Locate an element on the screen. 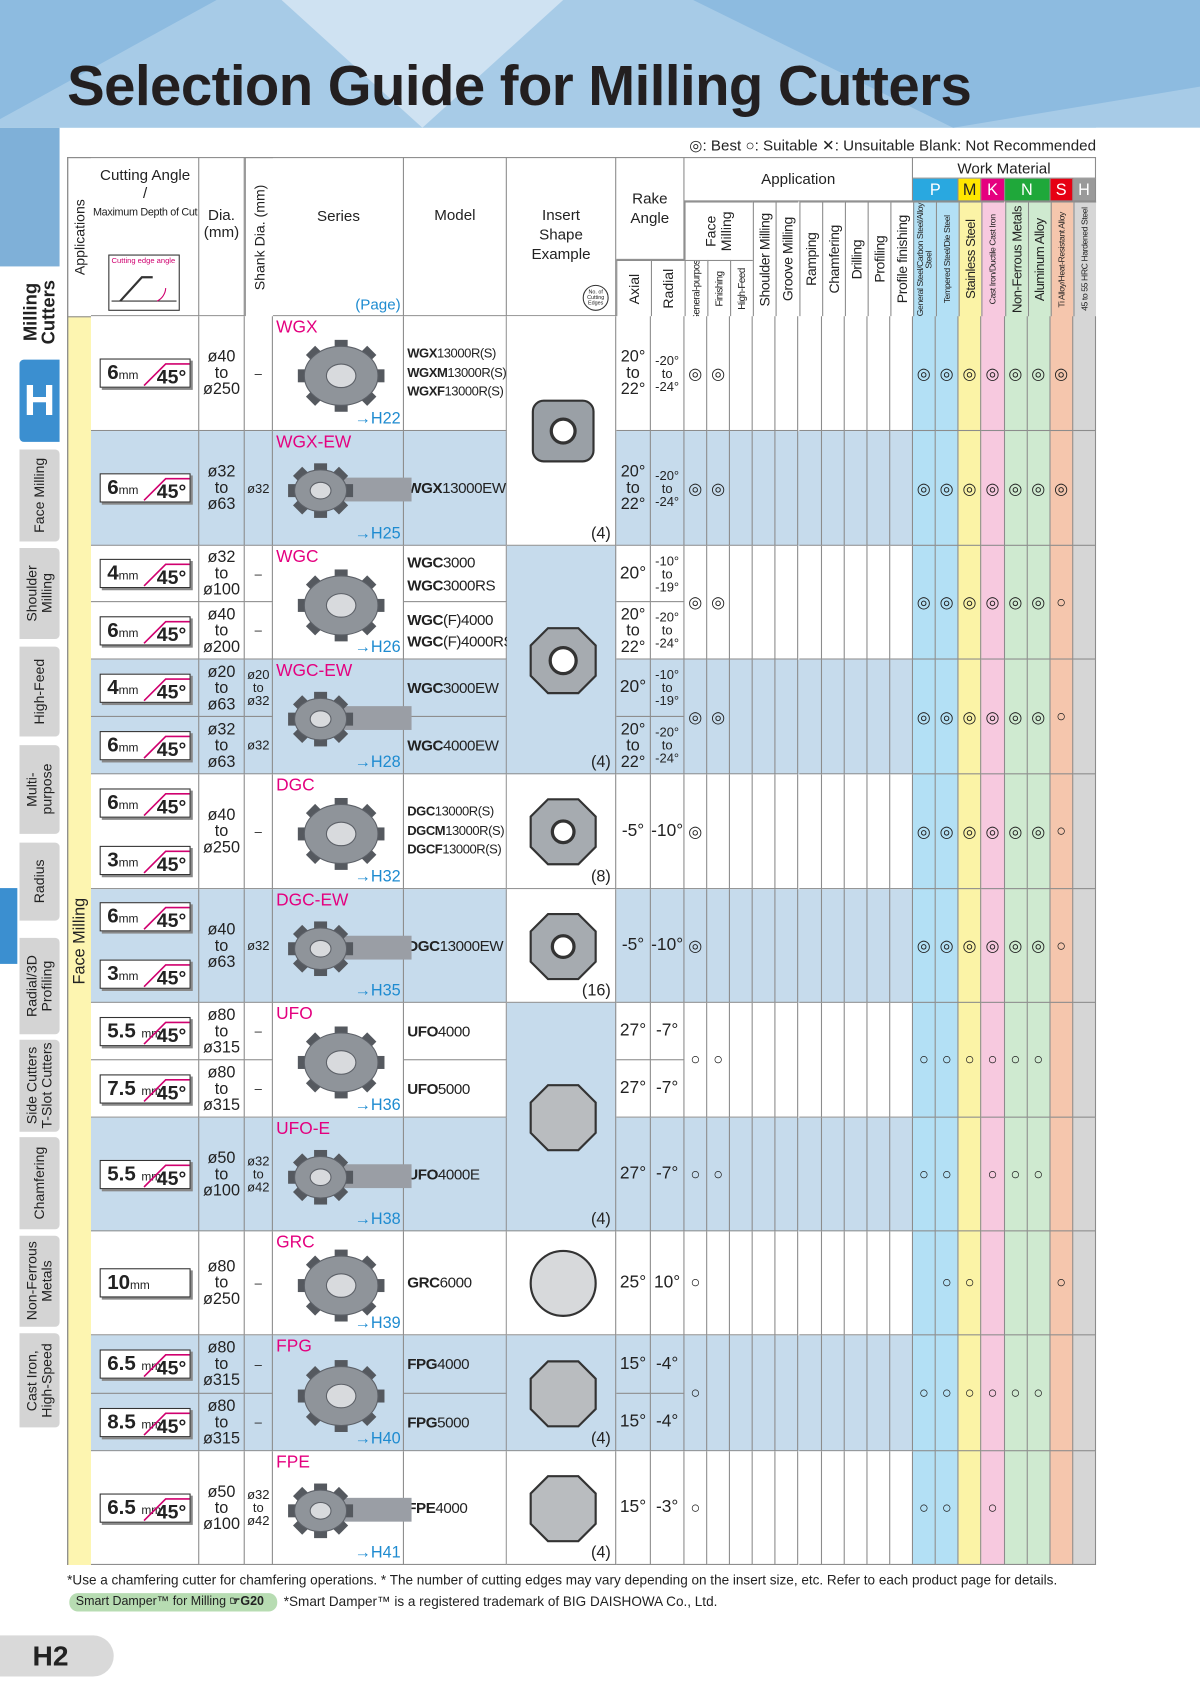  header-application-column: Chamfering is located at coordinates (833, 259).